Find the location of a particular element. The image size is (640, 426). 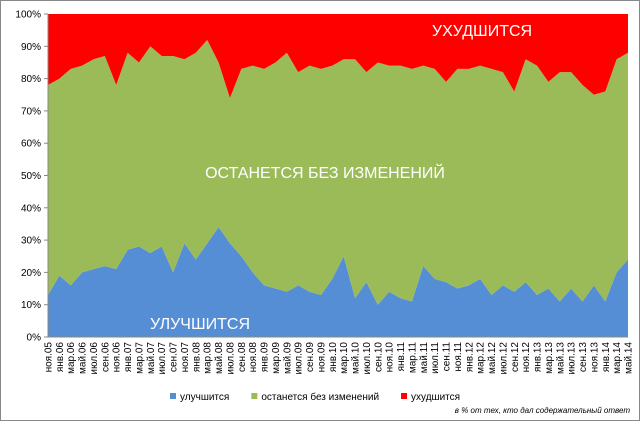

y-tick-label: 90% is located at coordinates (31, 47).